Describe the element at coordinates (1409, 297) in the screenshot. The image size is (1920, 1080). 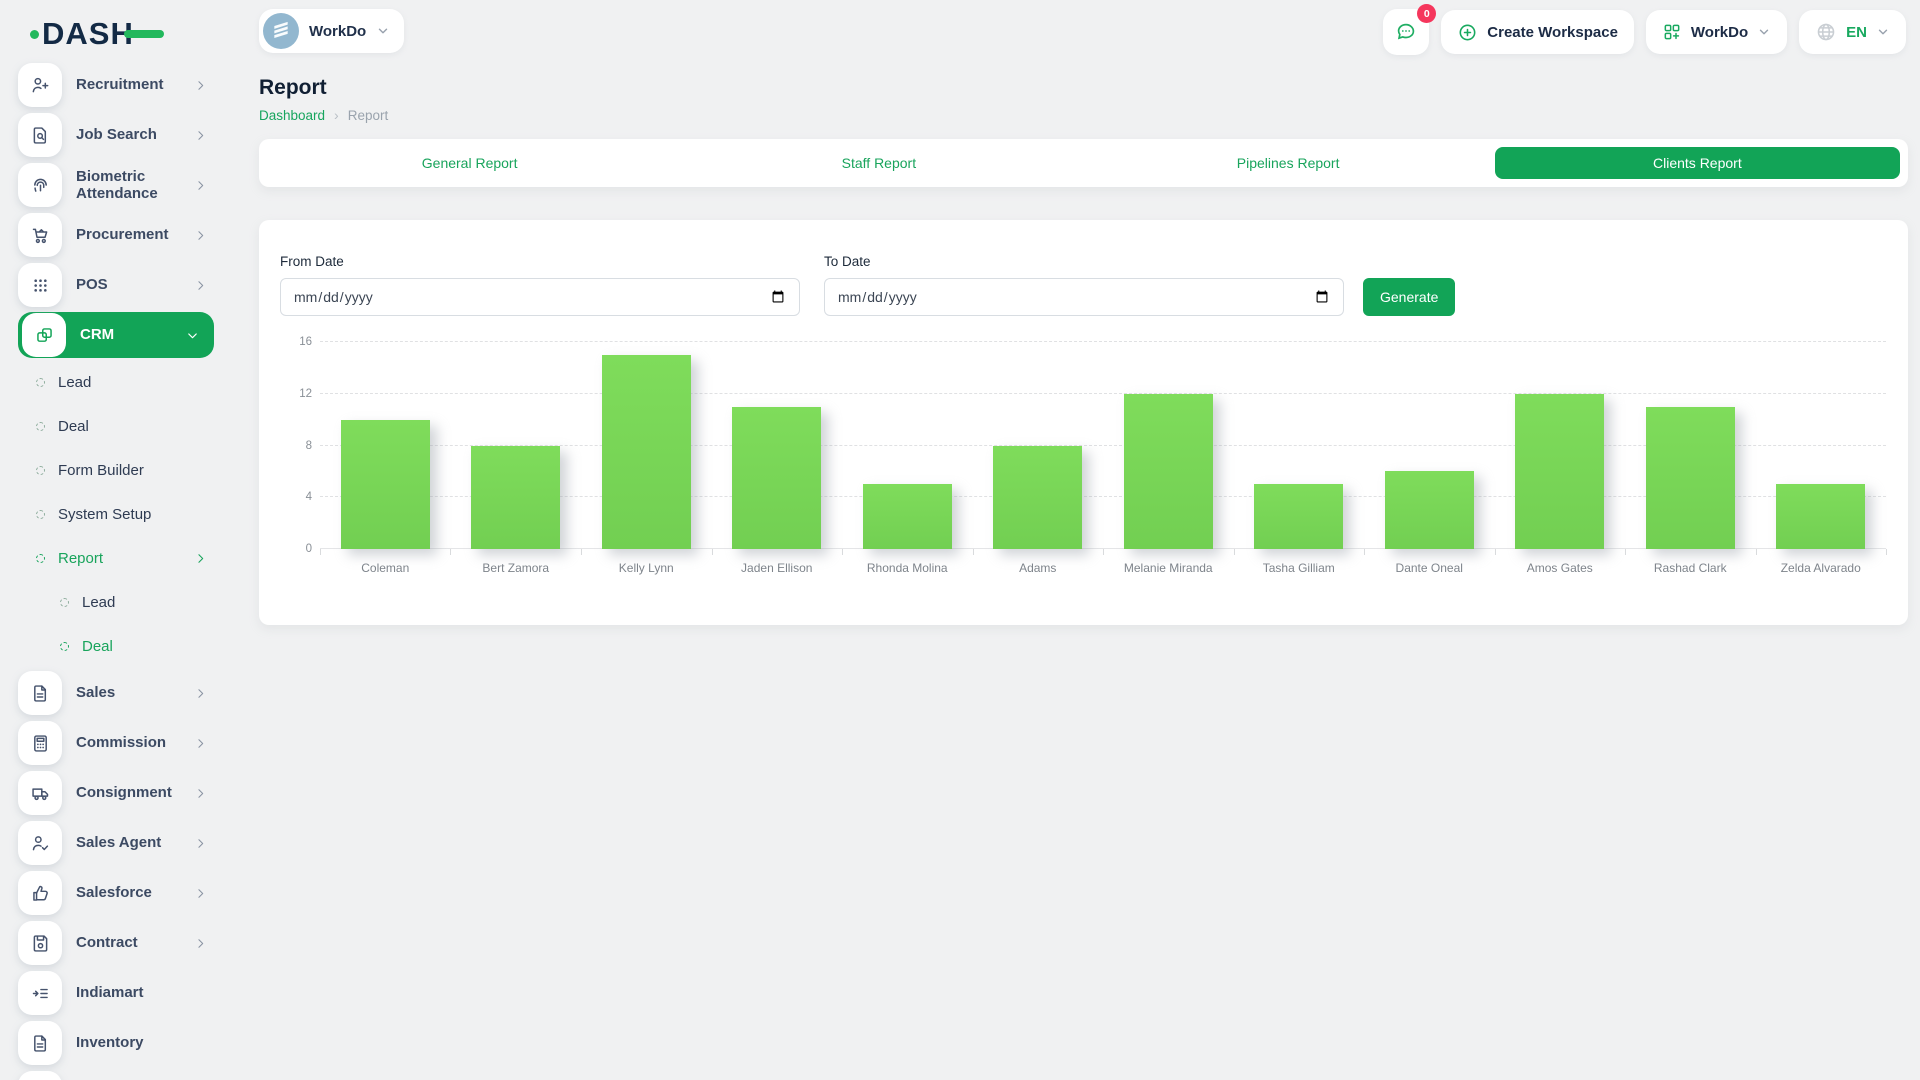
I see `generate-button: Generate` at that location.